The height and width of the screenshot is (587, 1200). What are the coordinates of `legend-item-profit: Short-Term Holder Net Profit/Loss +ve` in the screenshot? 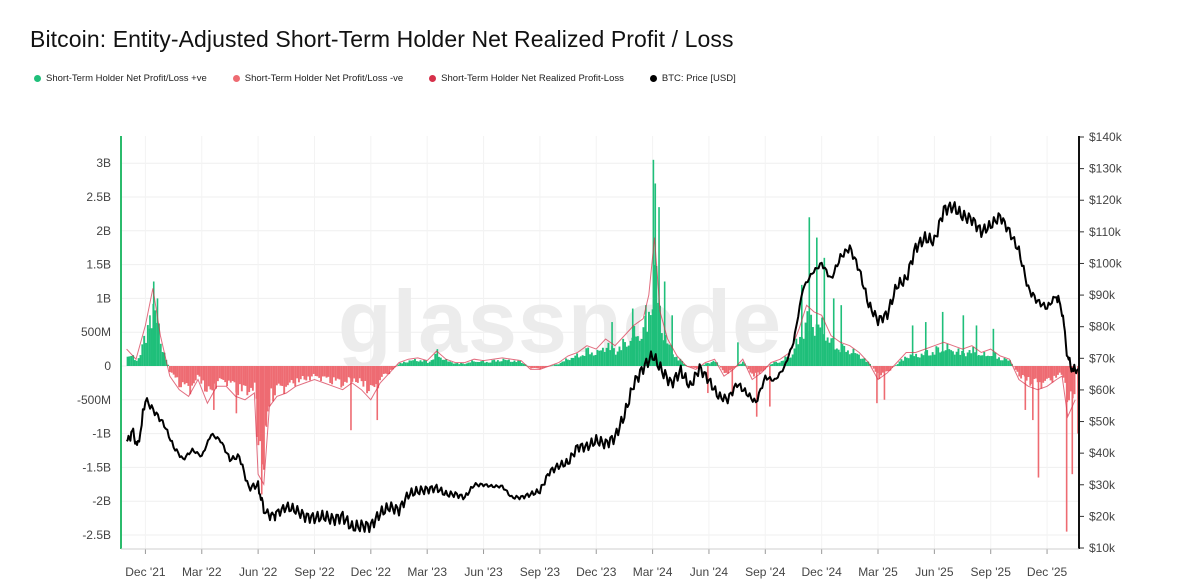 It's located at (120, 78).